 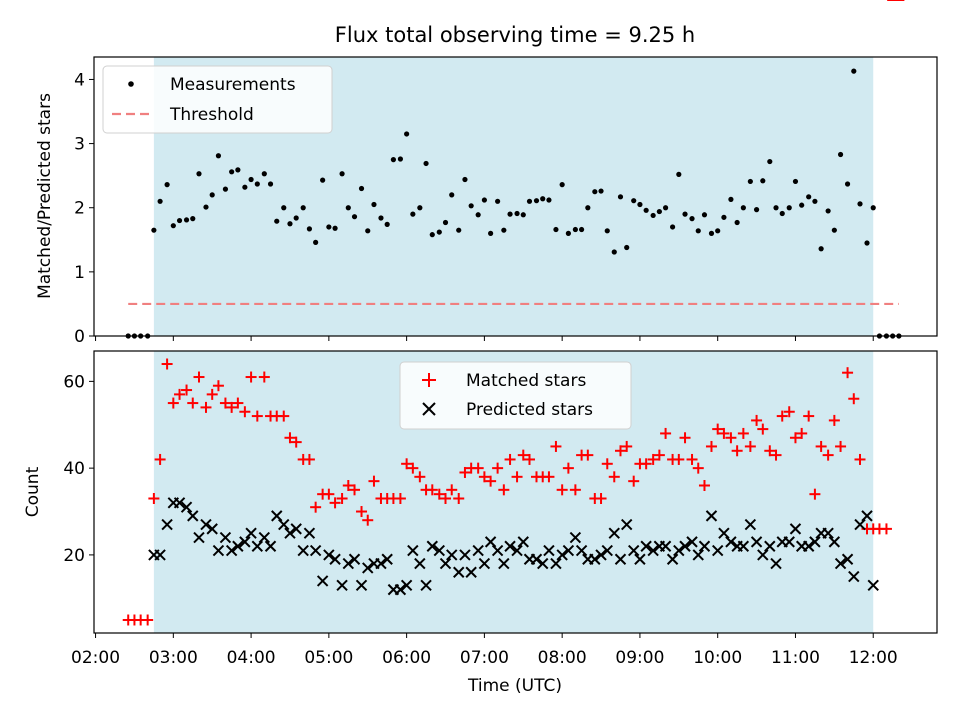 I want to click on legend-predicted-marker, so click(x=429, y=409).